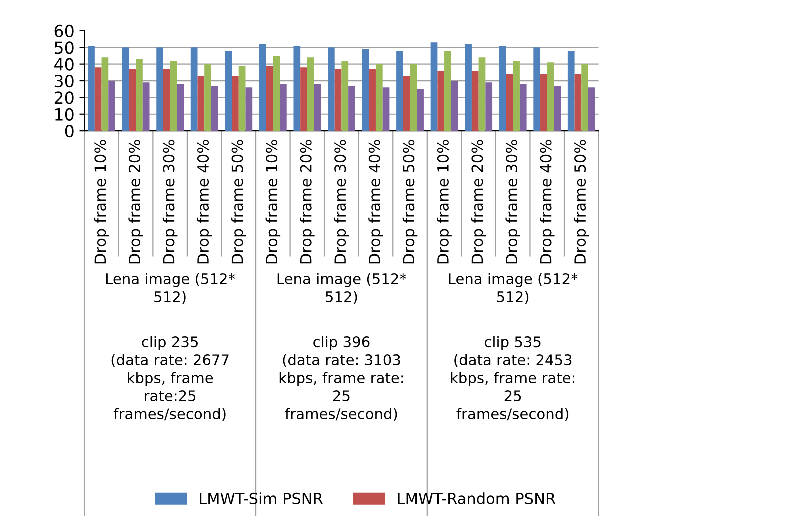  What do you see at coordinates (64, 81) in the screenshot?
I see `y-tick-label: 30` at bounding box center [64, 81].